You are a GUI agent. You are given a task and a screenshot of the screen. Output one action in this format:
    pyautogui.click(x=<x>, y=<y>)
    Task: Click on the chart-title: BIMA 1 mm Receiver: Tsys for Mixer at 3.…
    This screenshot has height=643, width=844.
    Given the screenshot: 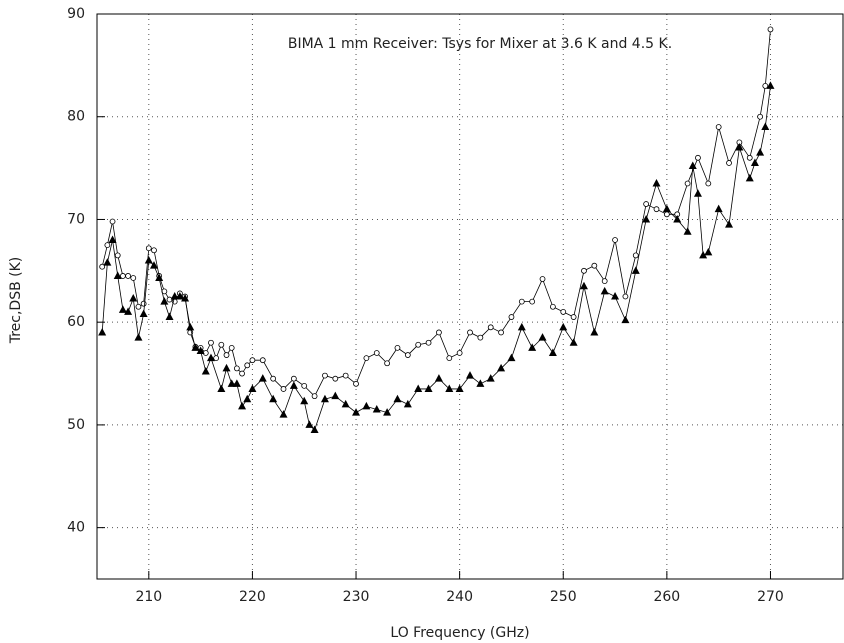 What is the action you would take?
    pyautogui.click(x=480, y=44)
    